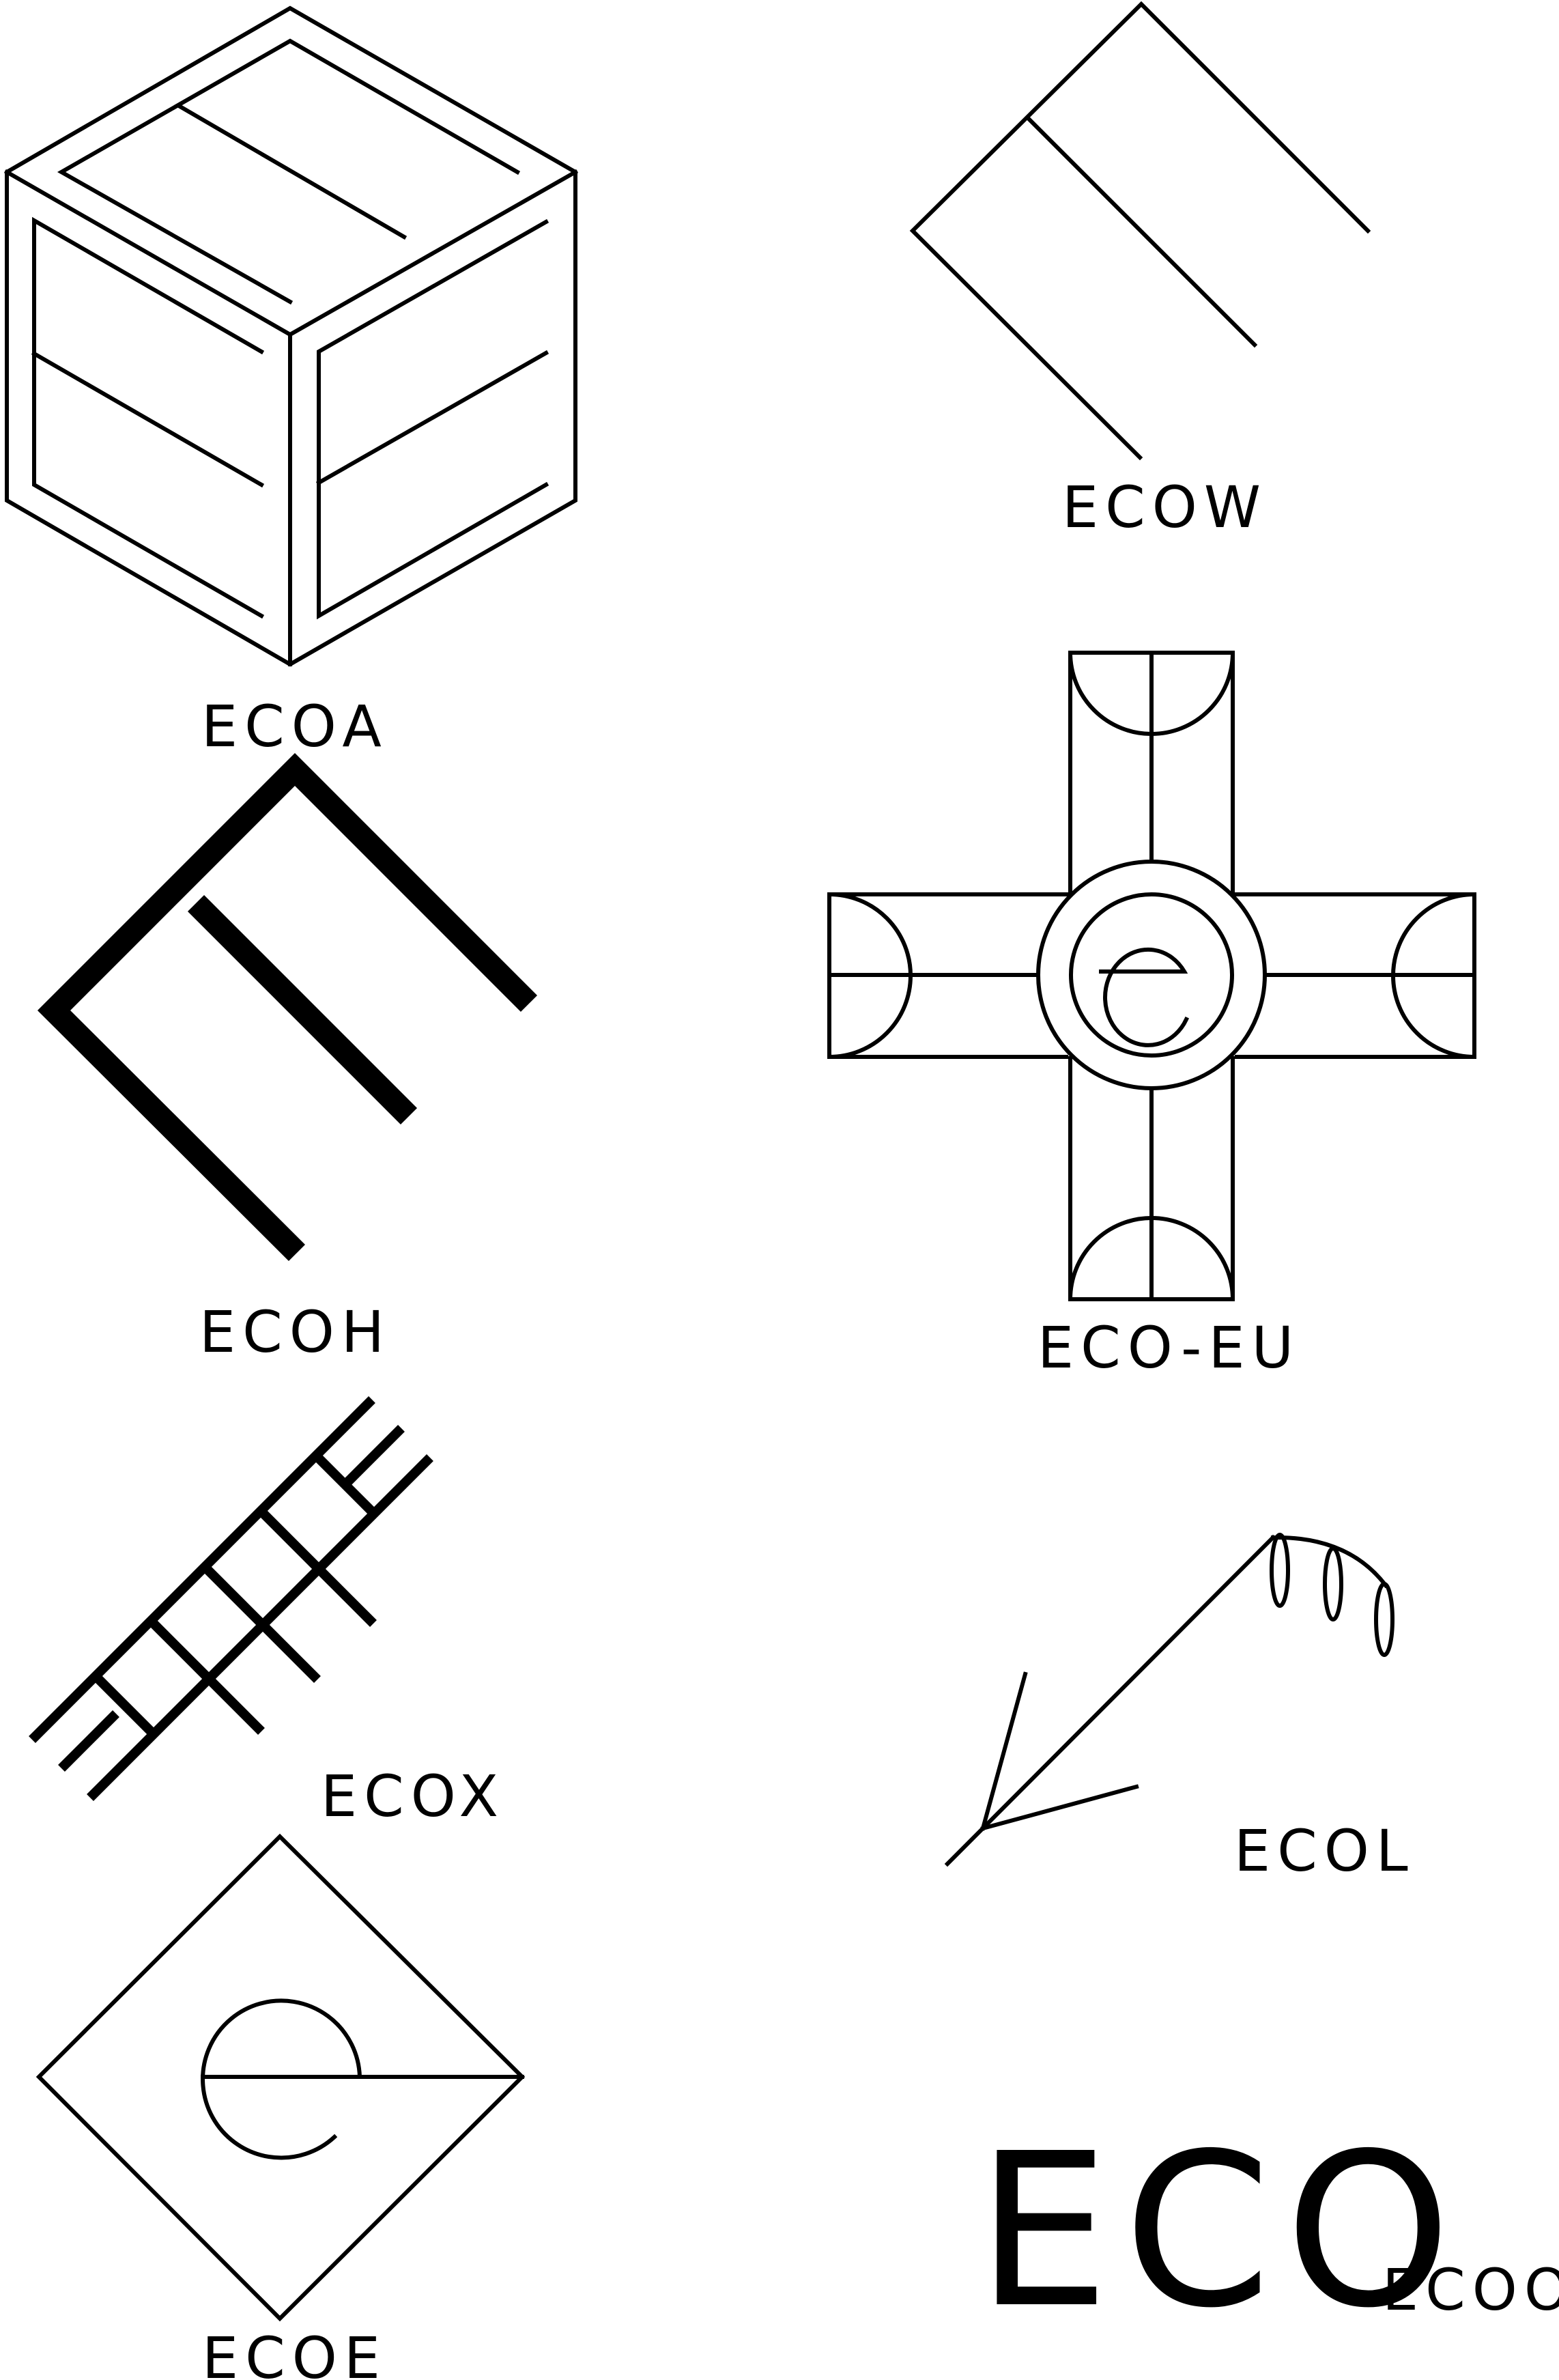 The image size is (1559, 2380). I want to click on eco-wordmark-text: ECO, so click(1220, 2231).